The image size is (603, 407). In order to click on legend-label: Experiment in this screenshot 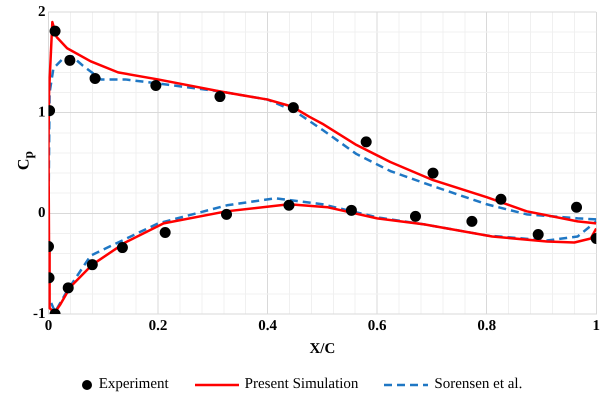, I will do `click(133, 384)`.